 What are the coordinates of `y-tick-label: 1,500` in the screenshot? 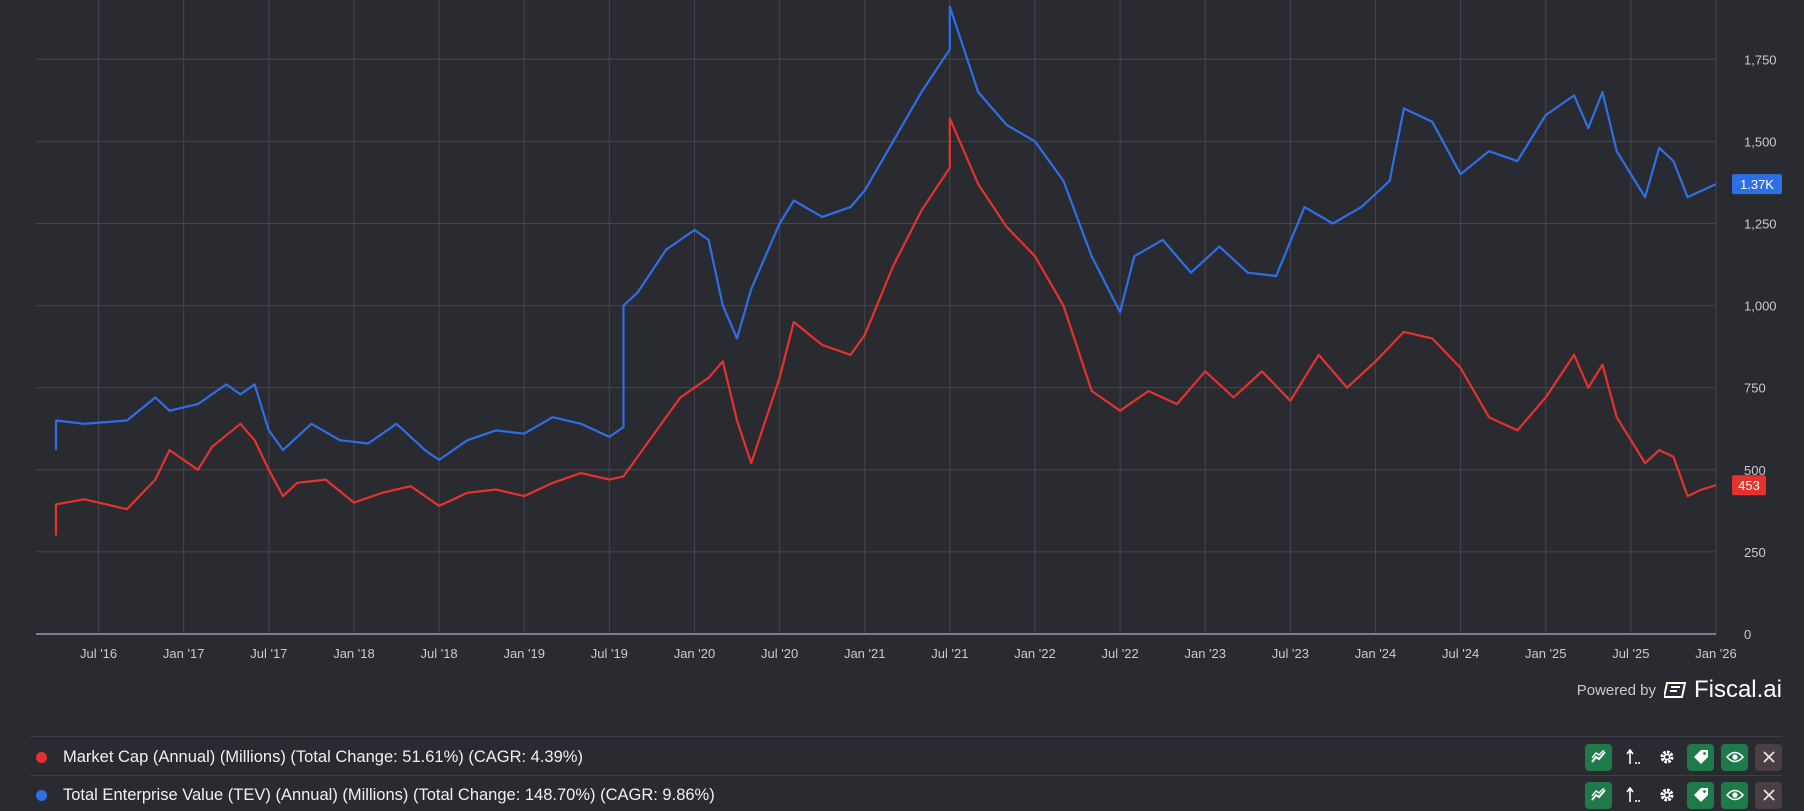 It's located at (1760, 141).